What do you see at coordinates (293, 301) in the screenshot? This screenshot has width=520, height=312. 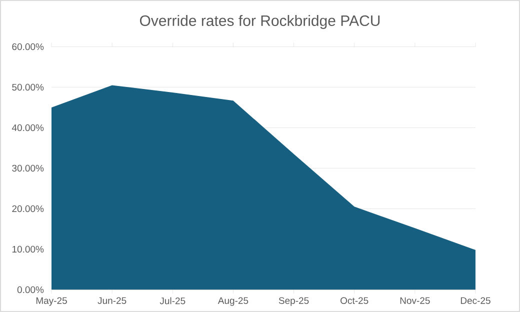 I see `x-tick-label: Sep-25` at bounding box center [293, 301].